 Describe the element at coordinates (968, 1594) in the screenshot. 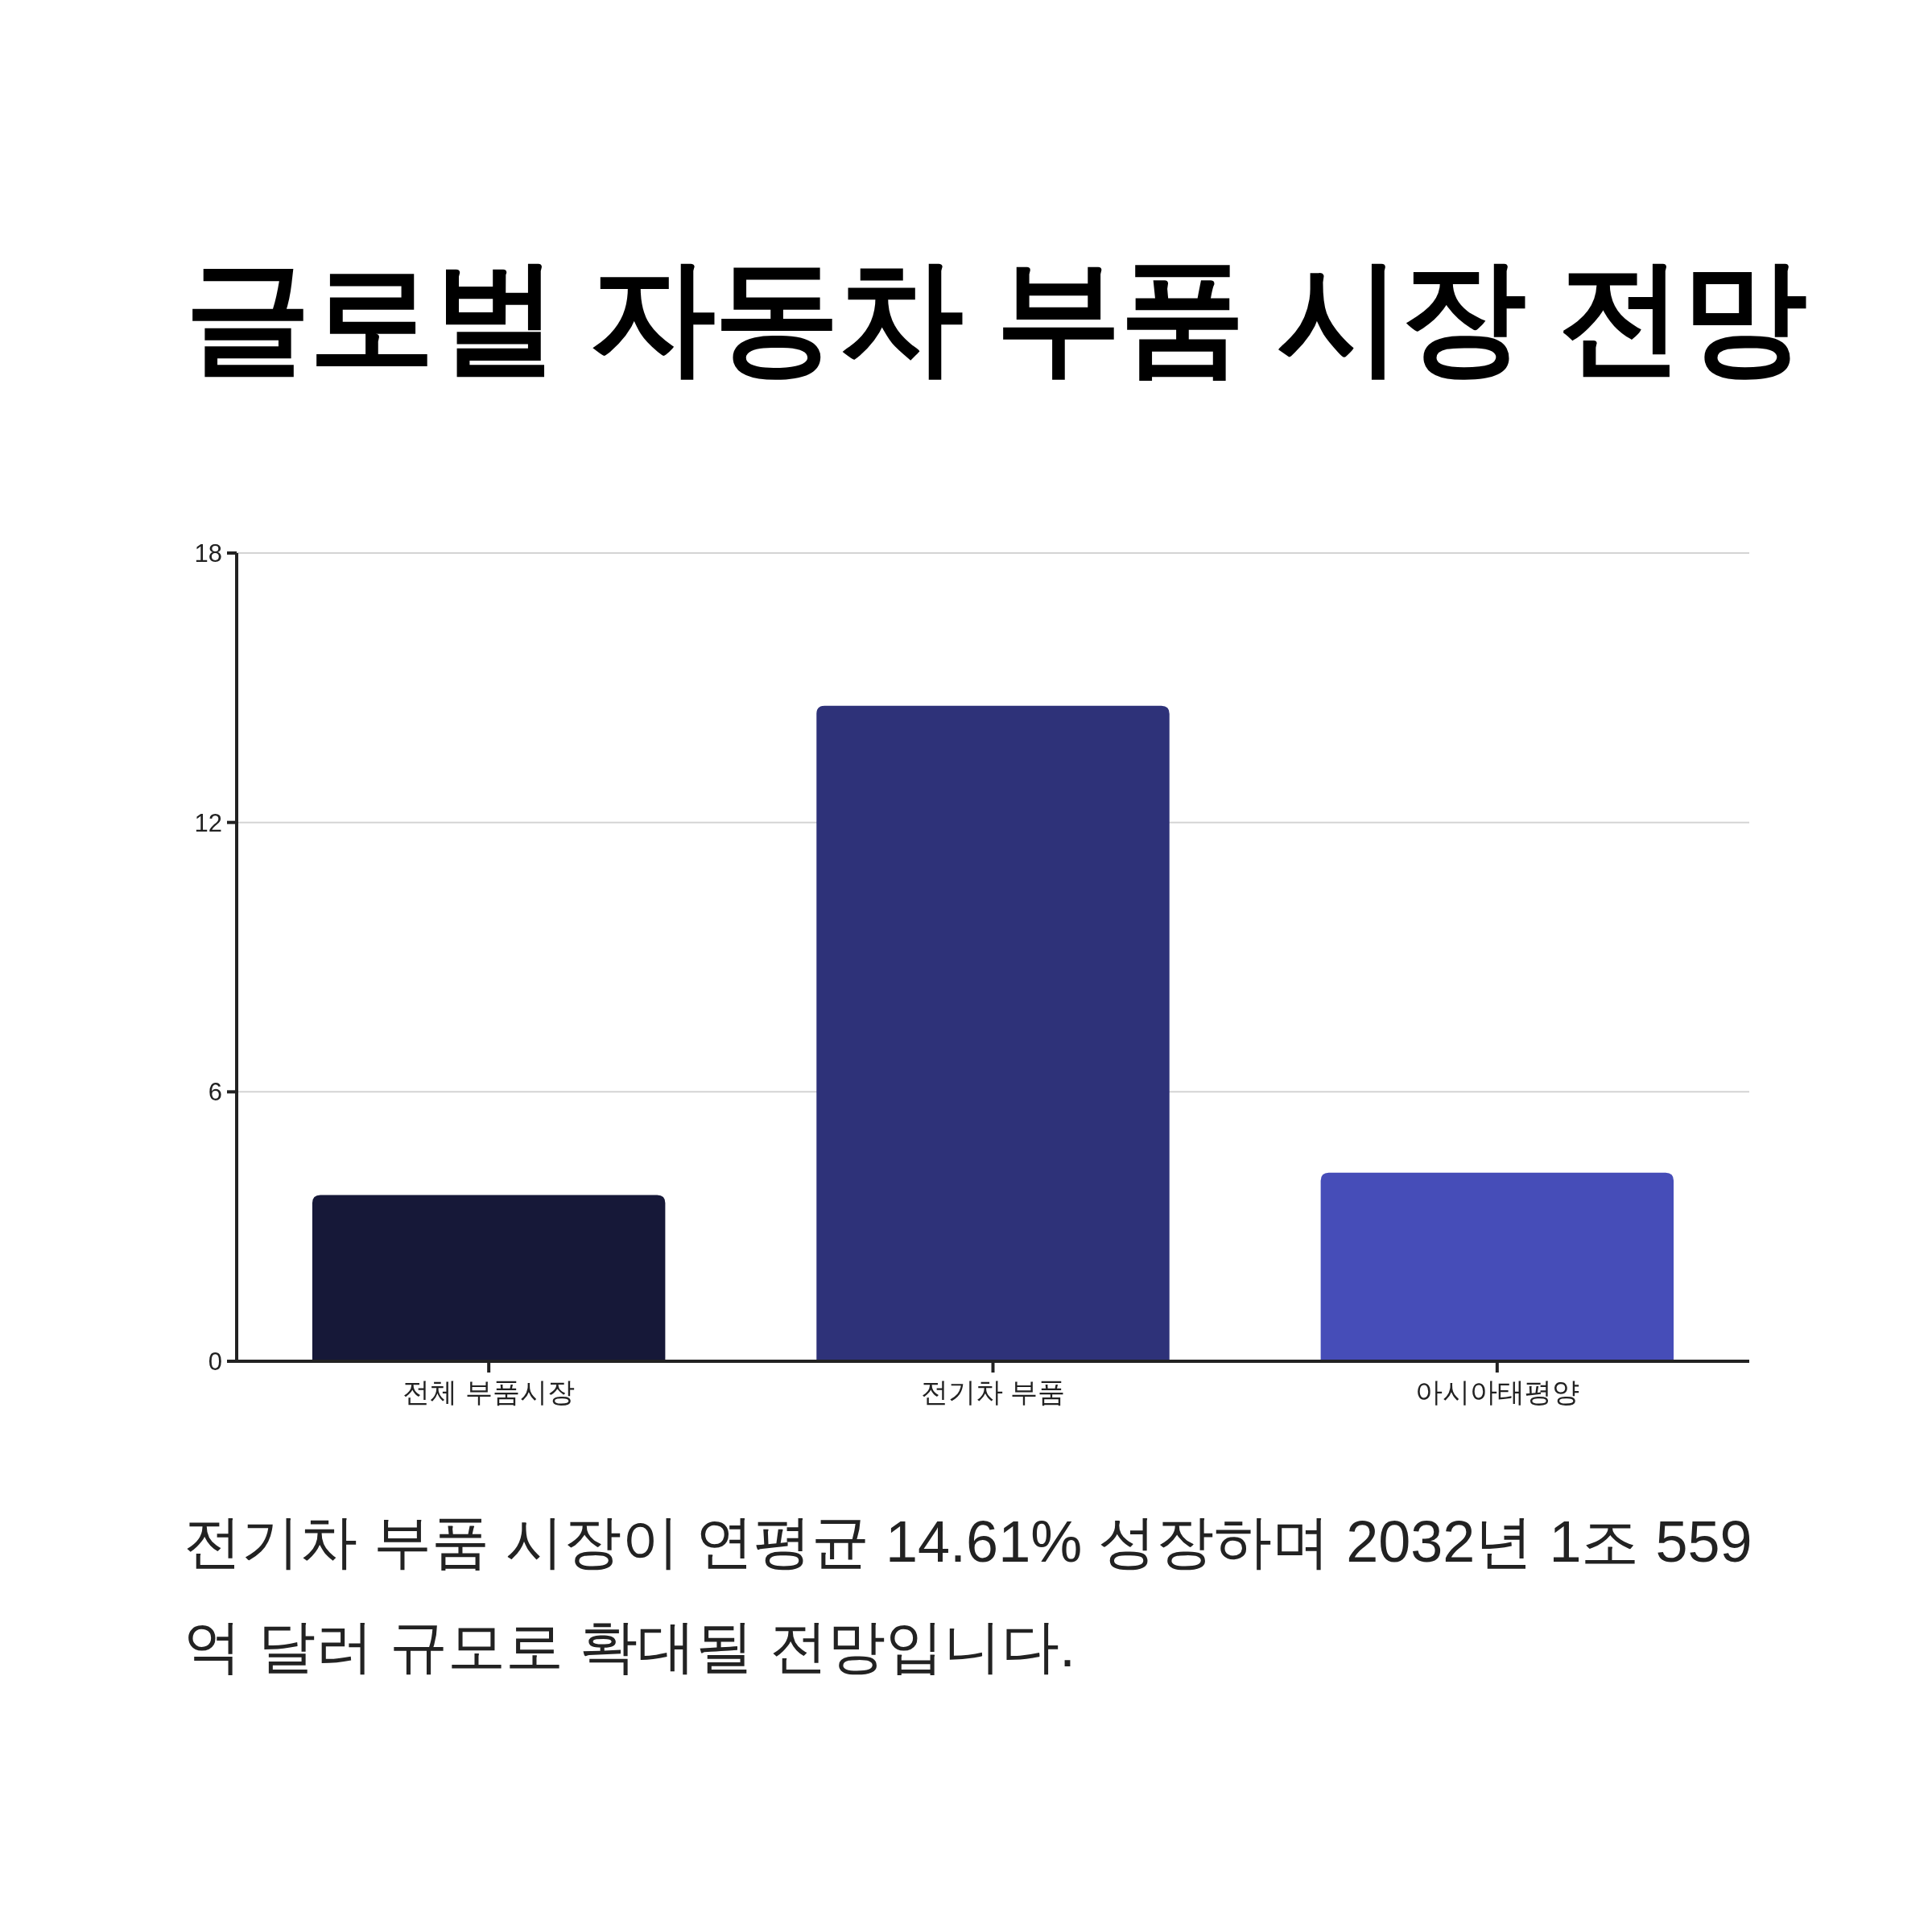

I see `text: 전기차 부품 시장이 연평균 14.61% 성장하며 2032년 1조 559억 달러 규모로 확대될 전망입니다.` at that location.